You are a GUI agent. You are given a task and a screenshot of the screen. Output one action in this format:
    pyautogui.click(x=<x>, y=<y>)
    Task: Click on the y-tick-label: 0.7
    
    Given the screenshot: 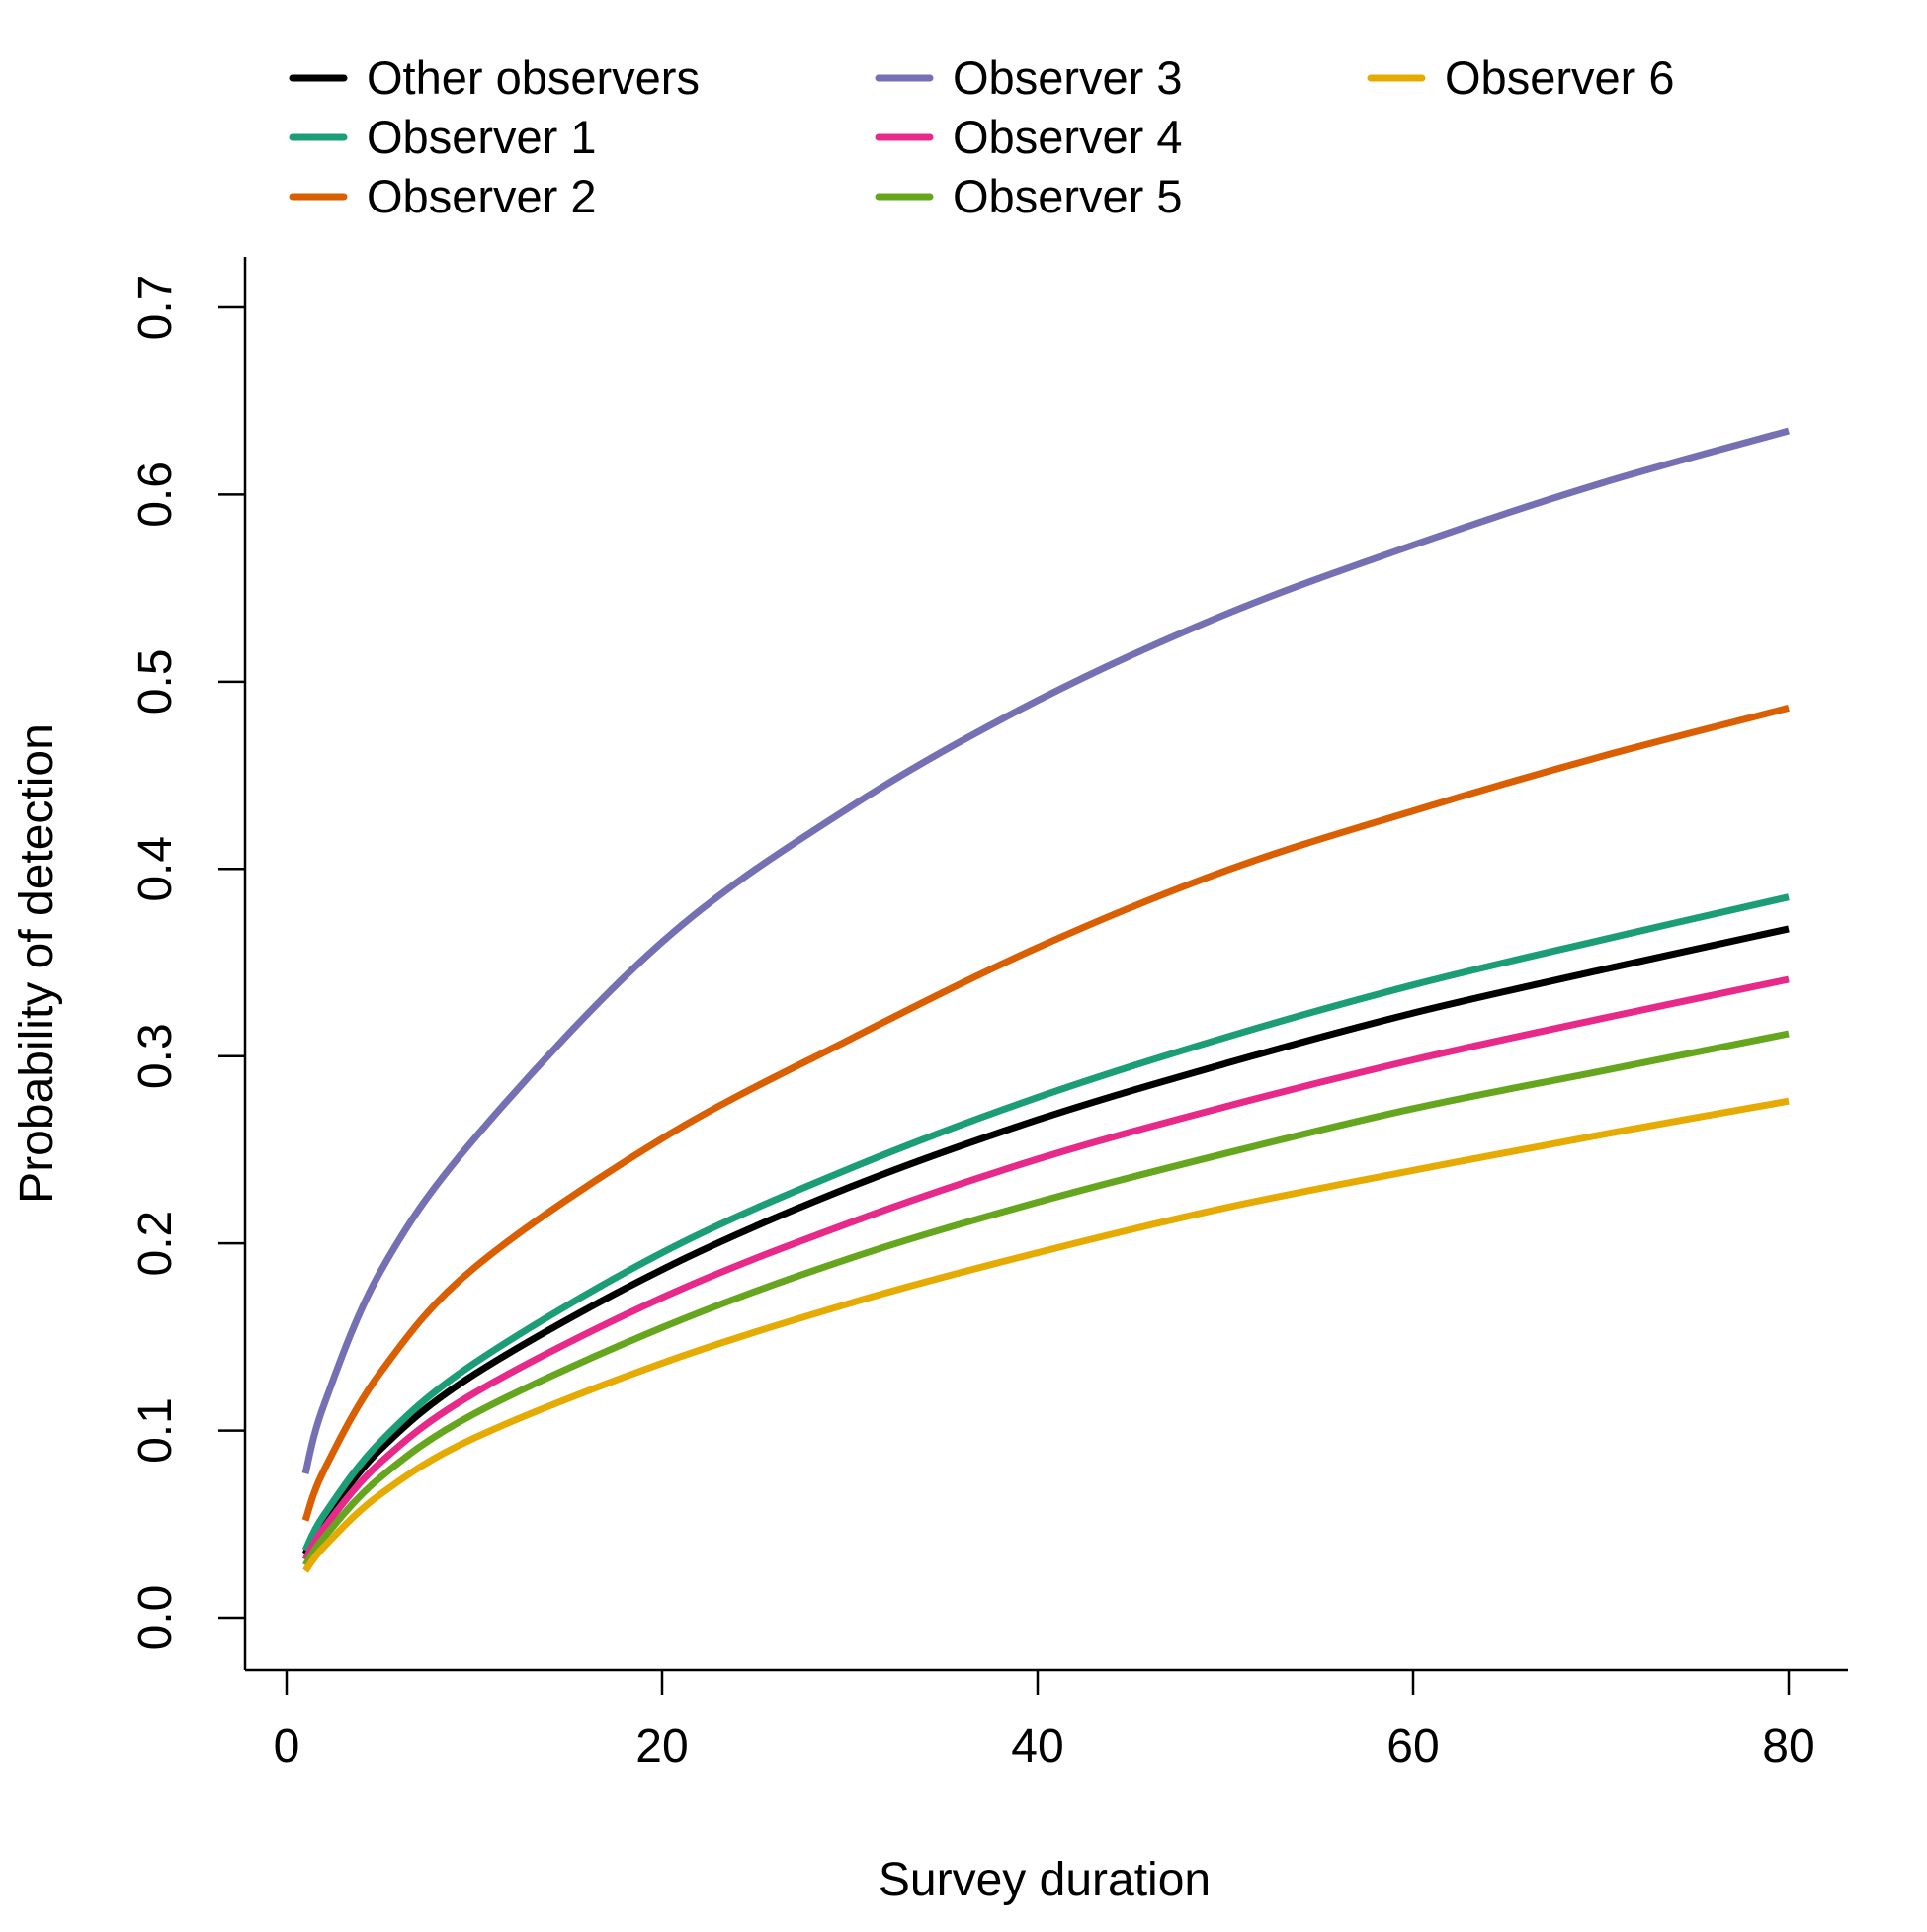 What is the action you would take?
    pyautogui.click(x=155, y=308)
    